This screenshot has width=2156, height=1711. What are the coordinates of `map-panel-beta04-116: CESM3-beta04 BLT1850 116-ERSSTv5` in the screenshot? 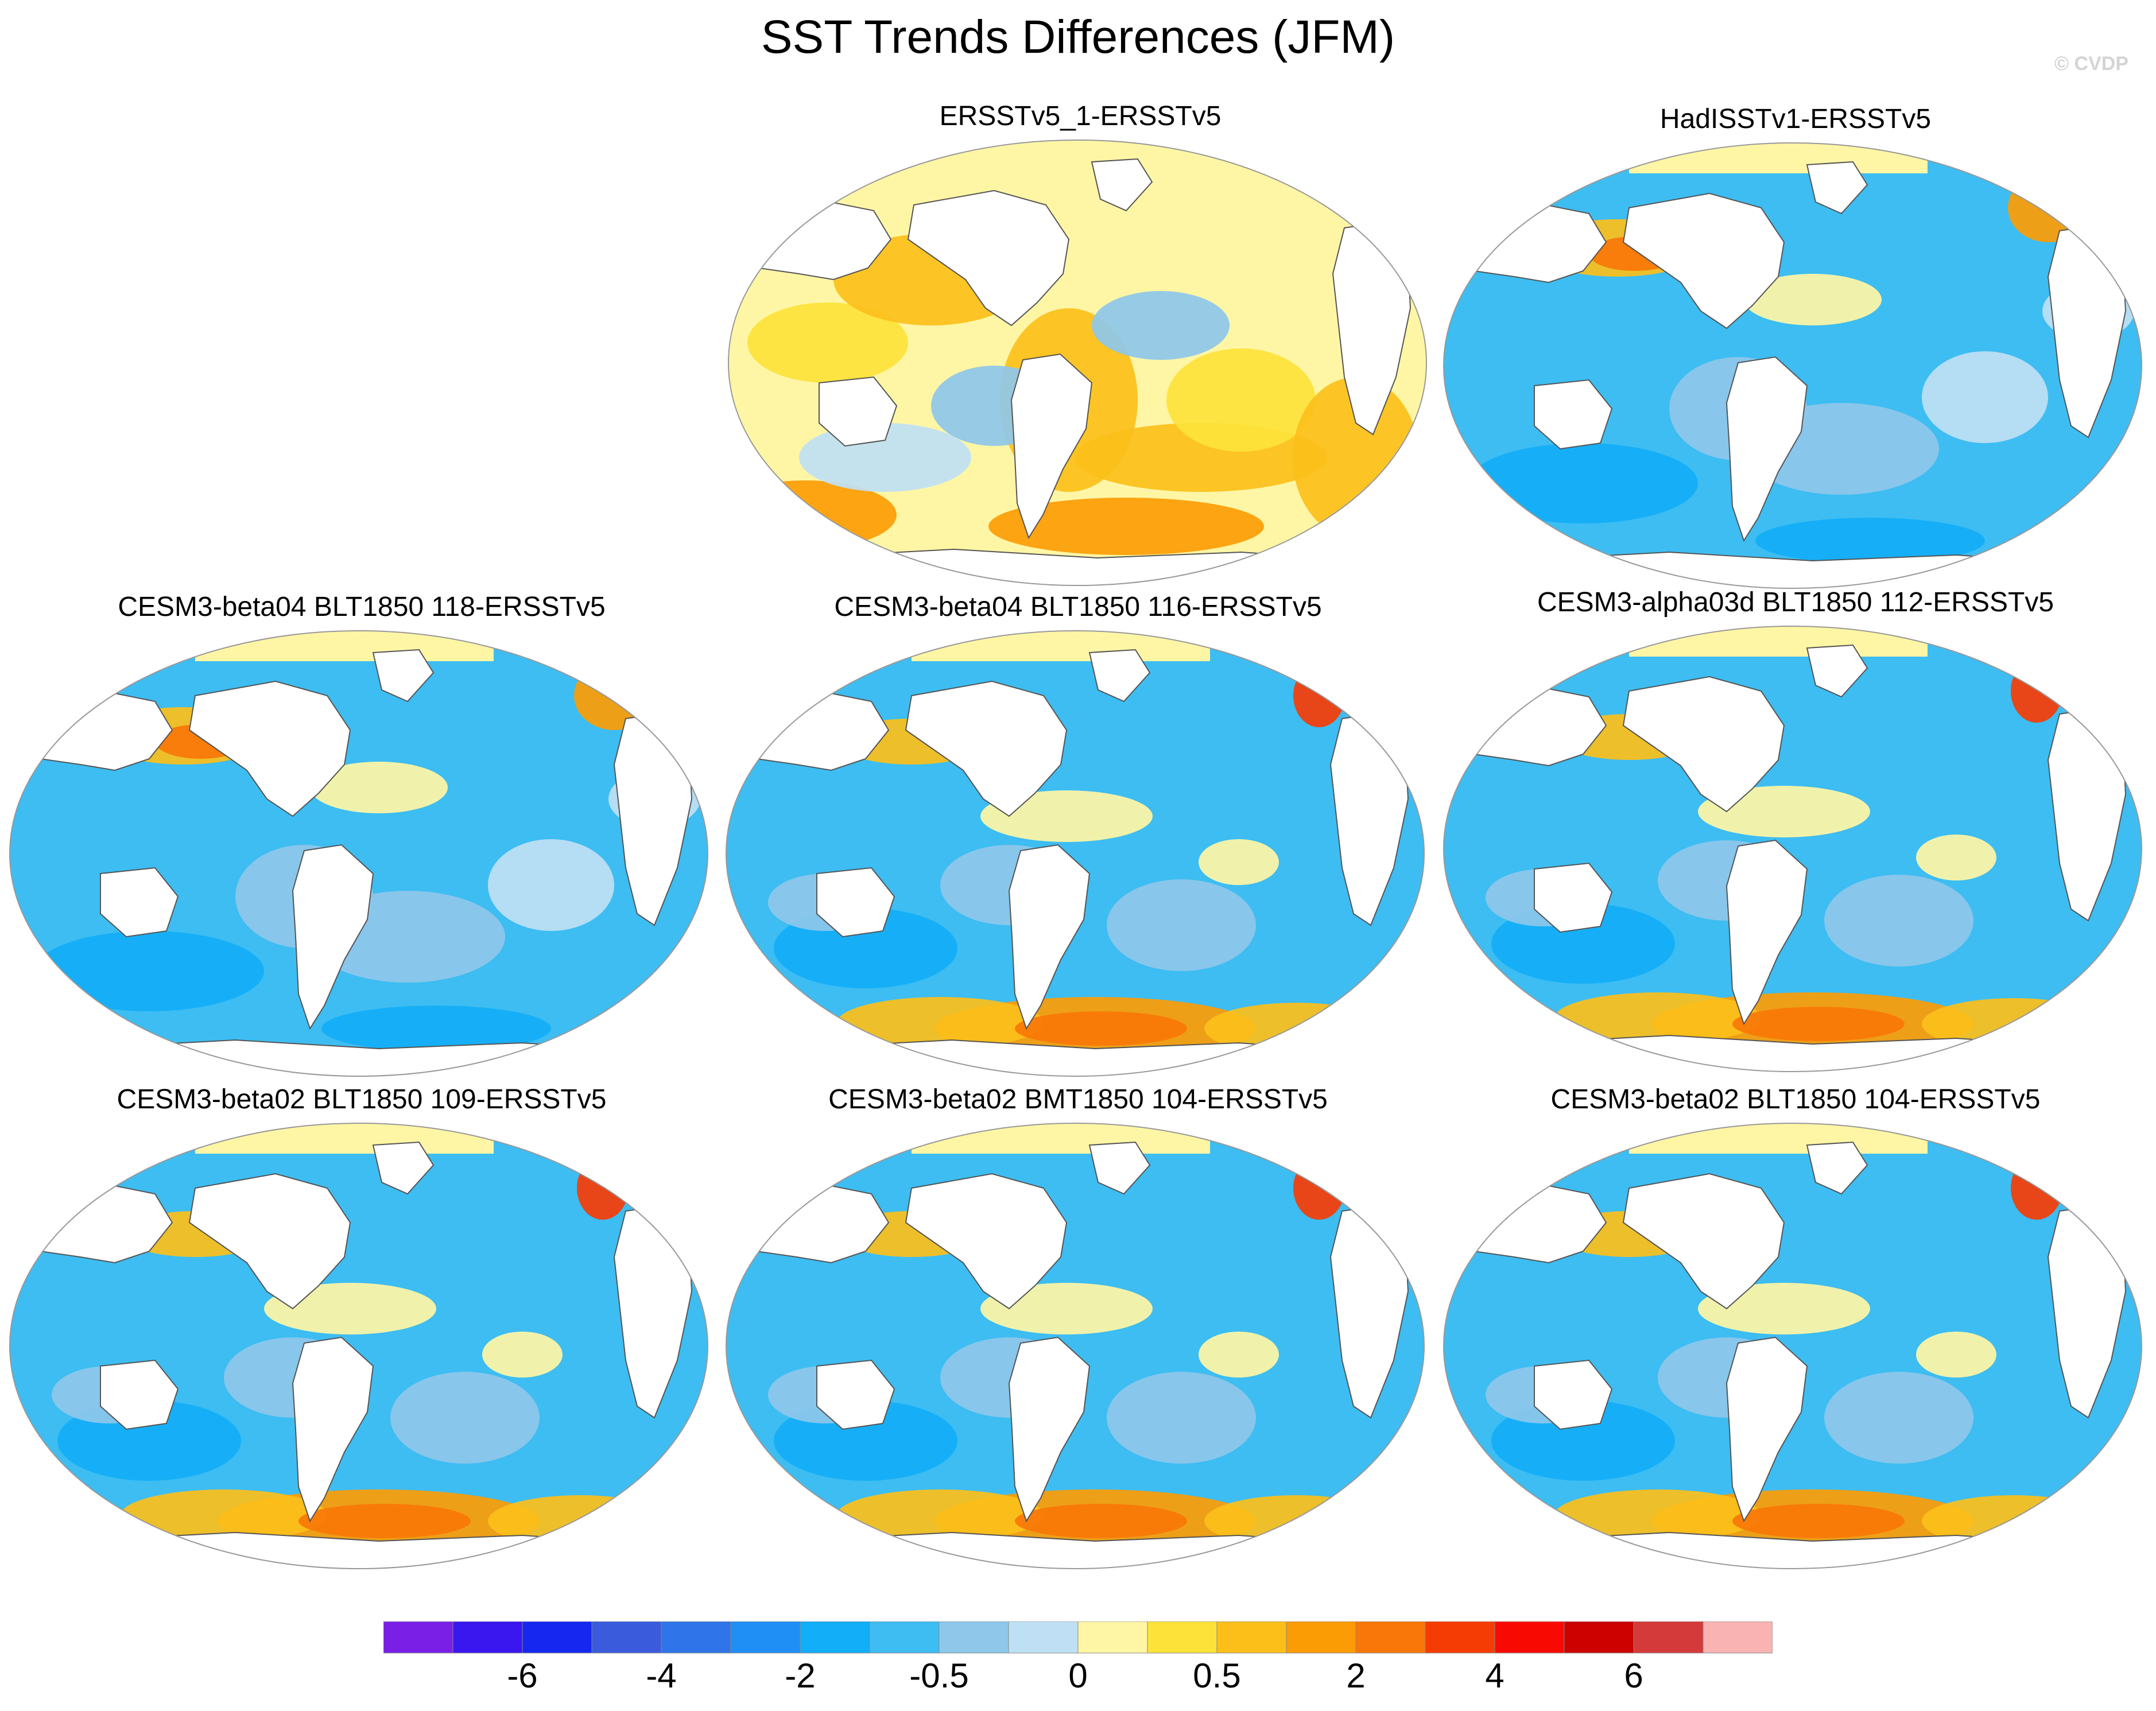 It's located at (1078, 838).